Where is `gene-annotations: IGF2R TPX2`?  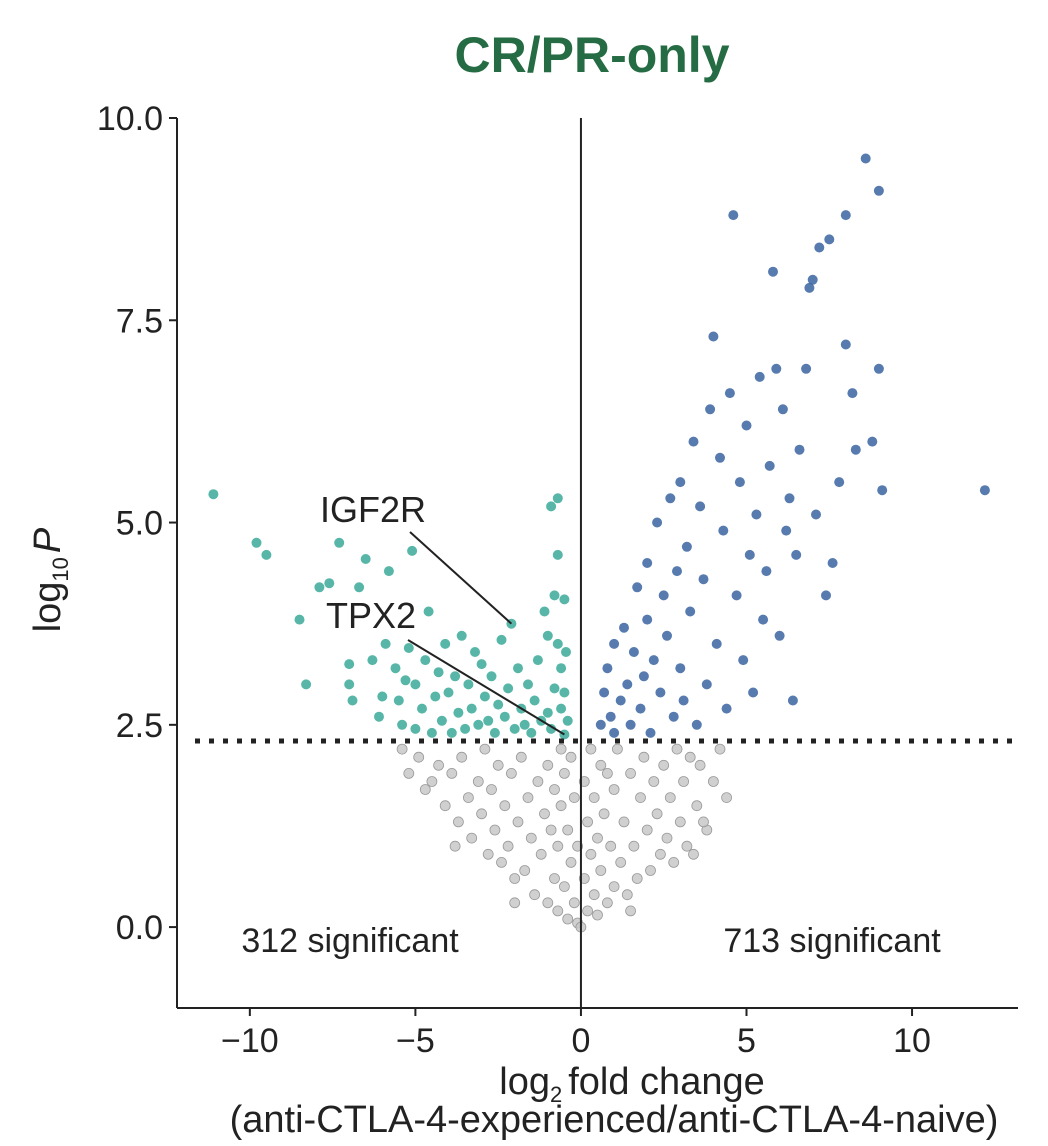
gene-annotations: IGF2R TPX2 is located at coordinates (442, 612).